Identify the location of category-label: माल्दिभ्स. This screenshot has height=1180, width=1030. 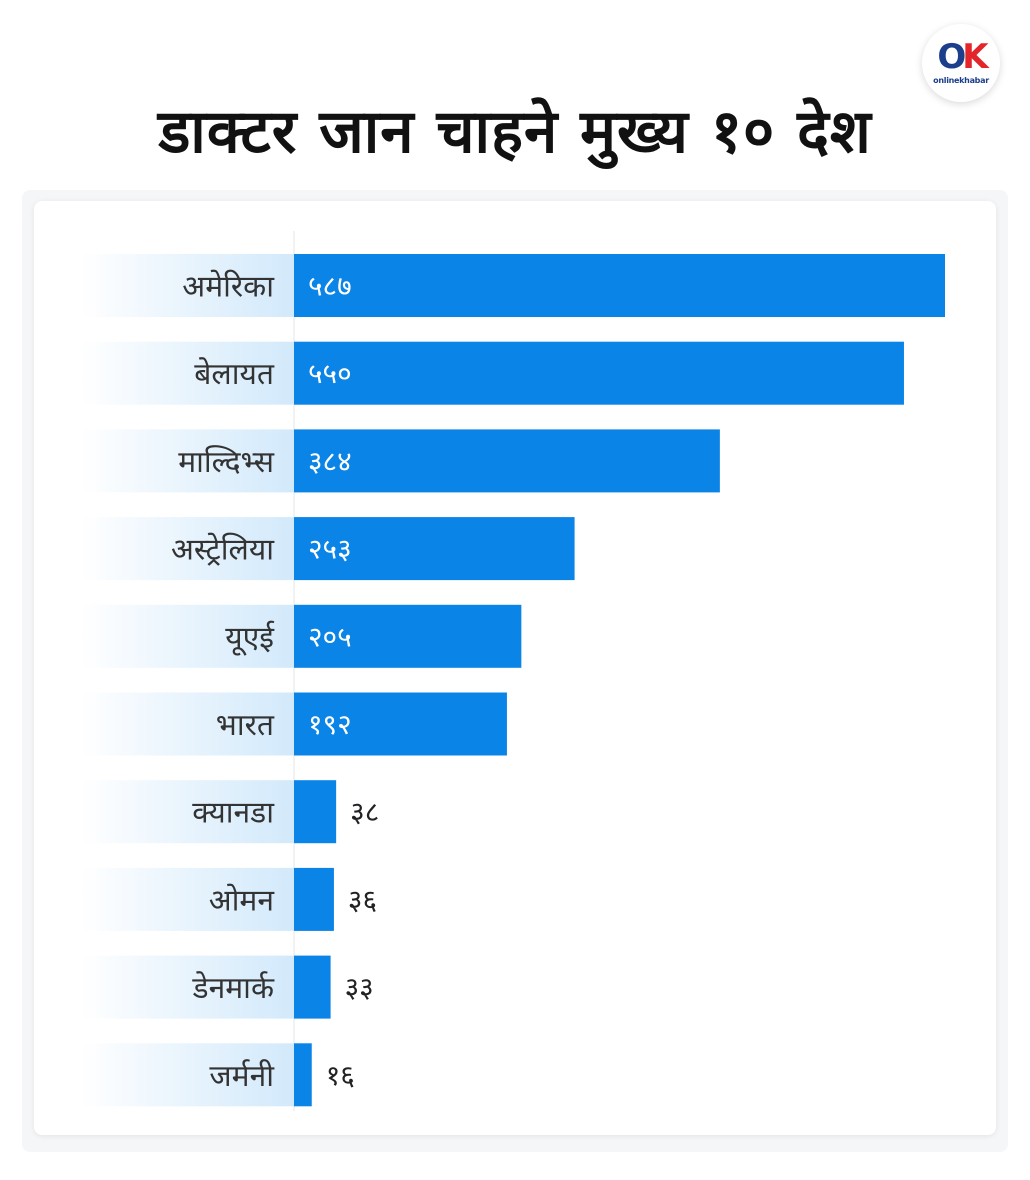
(226, 462).